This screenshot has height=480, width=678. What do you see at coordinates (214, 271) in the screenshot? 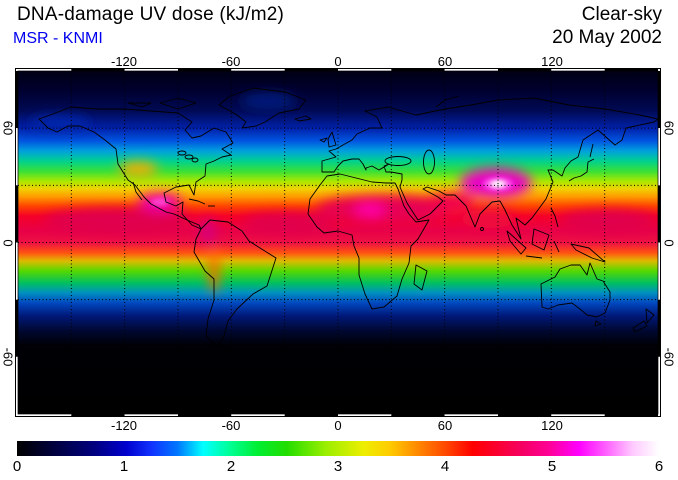
I see `hotspot-peru-andes` at bounding box center [214, 271].